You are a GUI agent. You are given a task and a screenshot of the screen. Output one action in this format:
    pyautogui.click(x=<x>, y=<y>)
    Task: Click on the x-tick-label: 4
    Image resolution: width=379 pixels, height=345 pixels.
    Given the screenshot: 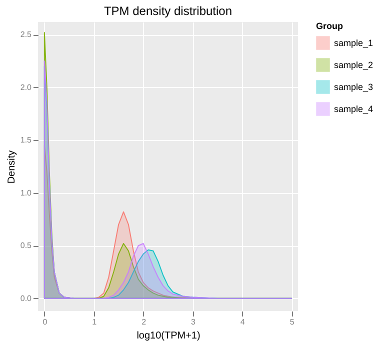 What is the action you would take?
    pyautogui.click(x=243, y=322)
    